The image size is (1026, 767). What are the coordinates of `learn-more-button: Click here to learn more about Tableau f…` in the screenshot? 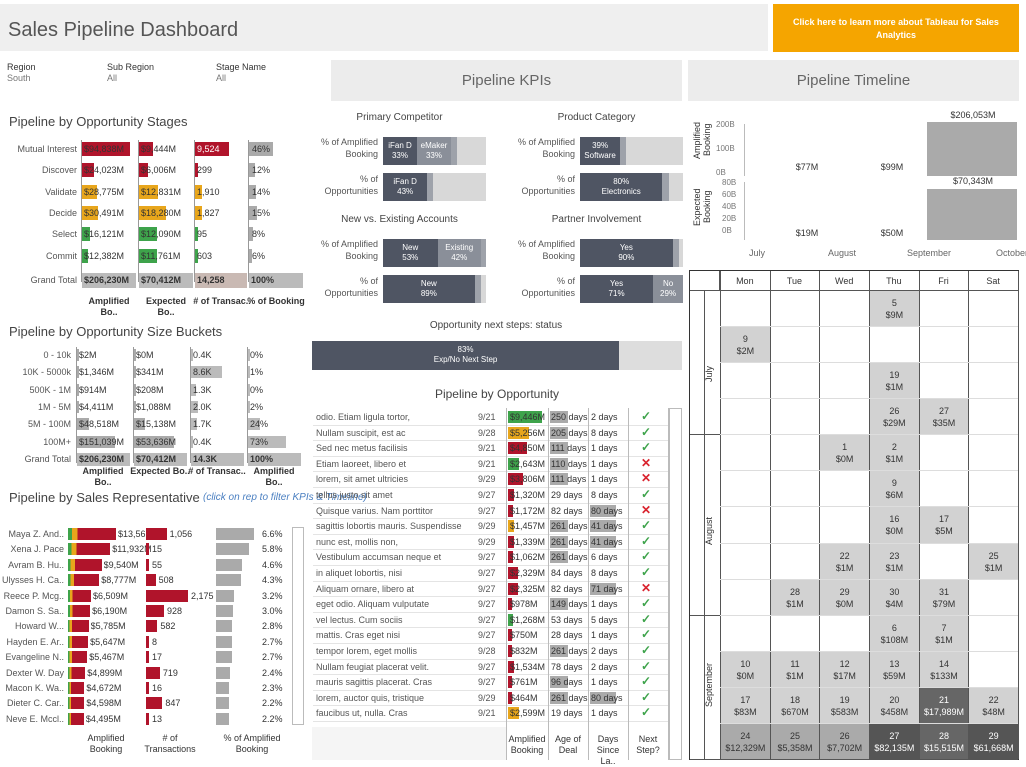 It's located at (896, 28).